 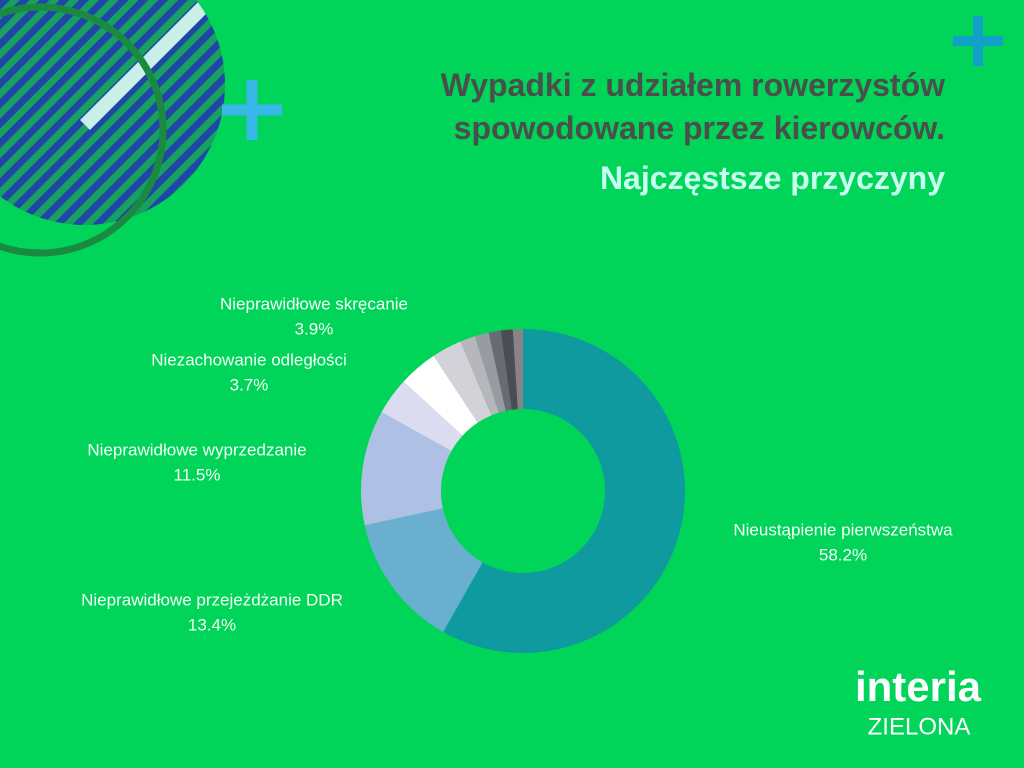 I want to click on logo-tagline: ZIELONA, so click(x=919, y=726).